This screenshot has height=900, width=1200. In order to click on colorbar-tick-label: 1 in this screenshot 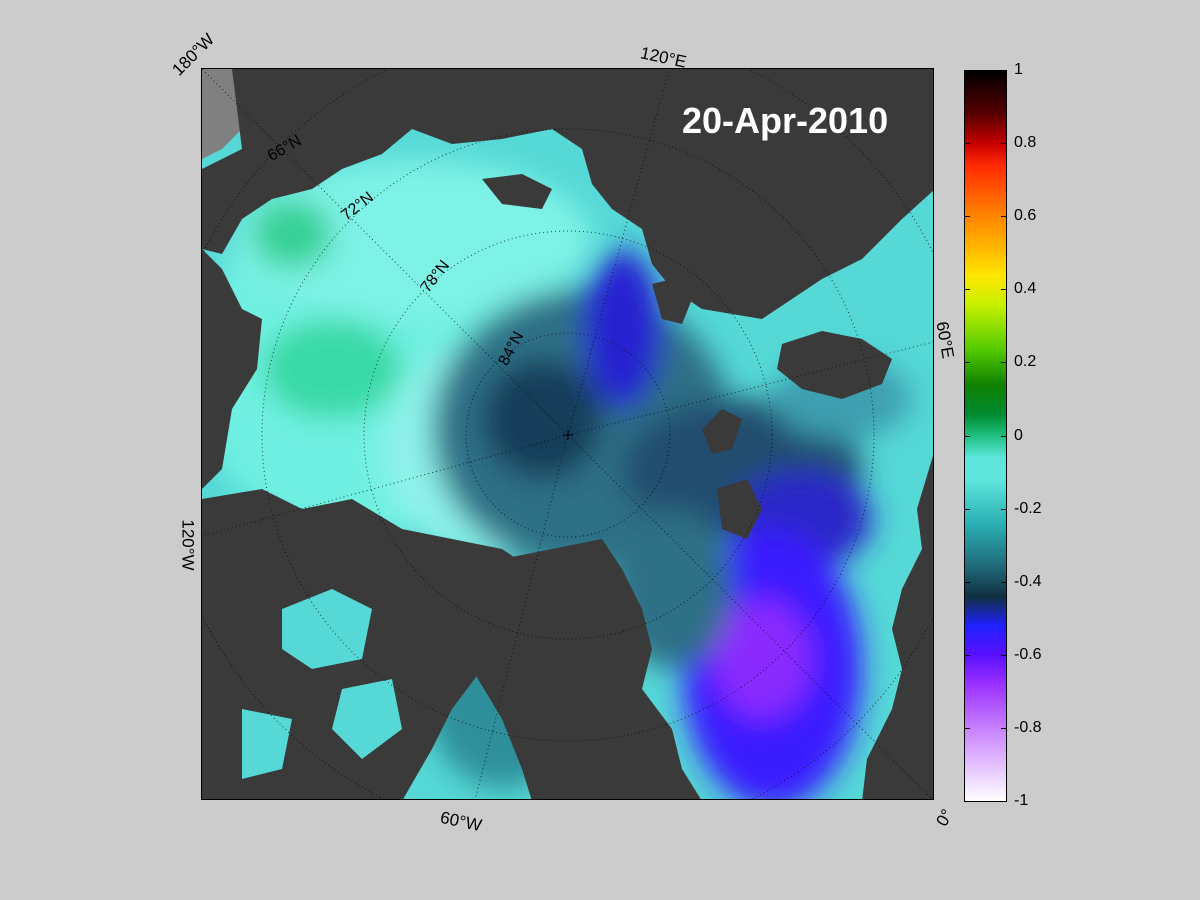, I will do `click(1018, 69)`.